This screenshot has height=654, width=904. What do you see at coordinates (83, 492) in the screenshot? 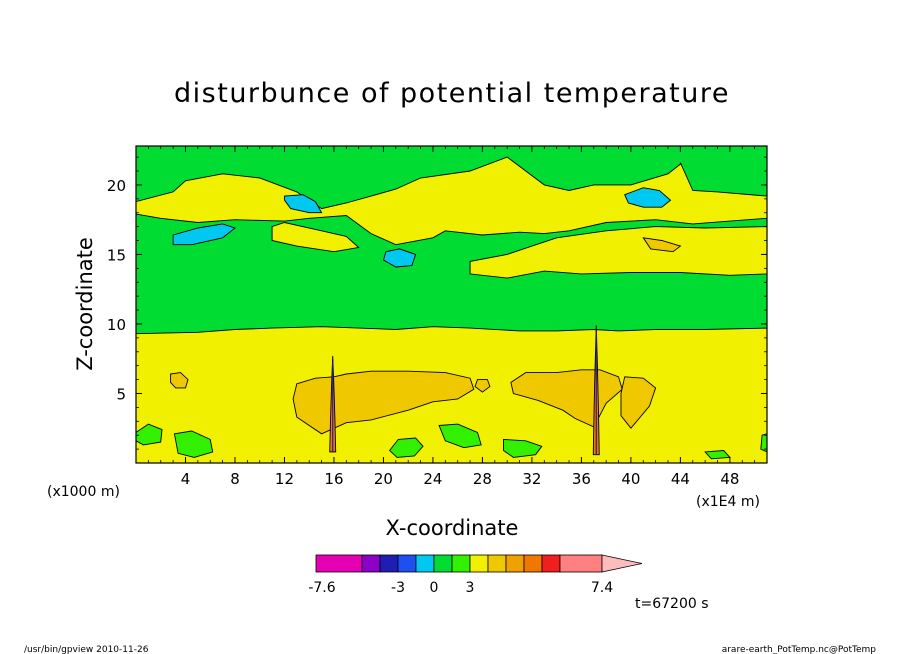
I see `x-unit-left: (x1000 m)` at bounding box center [83, 492].